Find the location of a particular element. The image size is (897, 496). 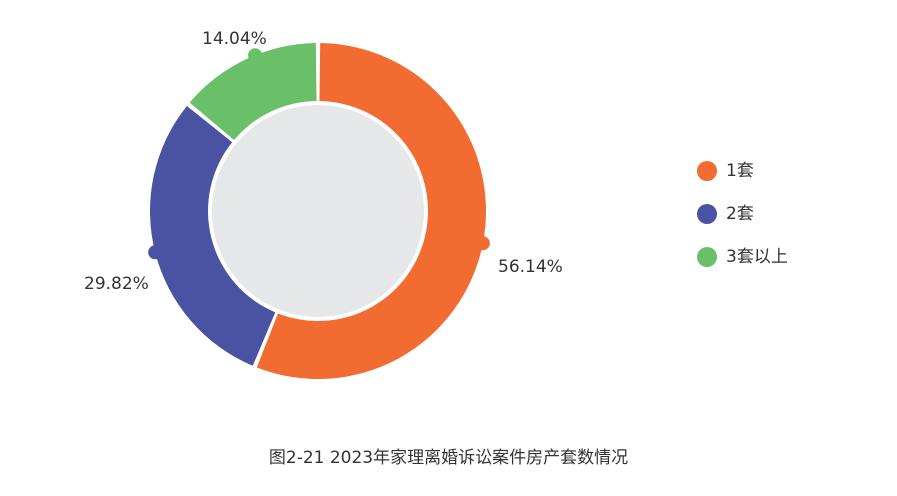

data-label-3: 14.04% is located at coordinates (234, 39).